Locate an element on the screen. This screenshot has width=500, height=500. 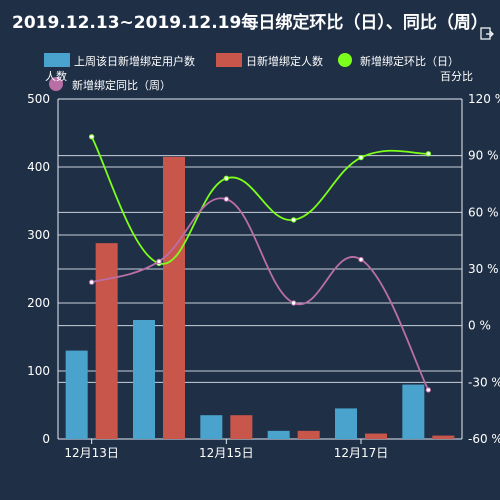
legend-label-wow: 新增绑定同比（周） is located at coordinates (121, 85).